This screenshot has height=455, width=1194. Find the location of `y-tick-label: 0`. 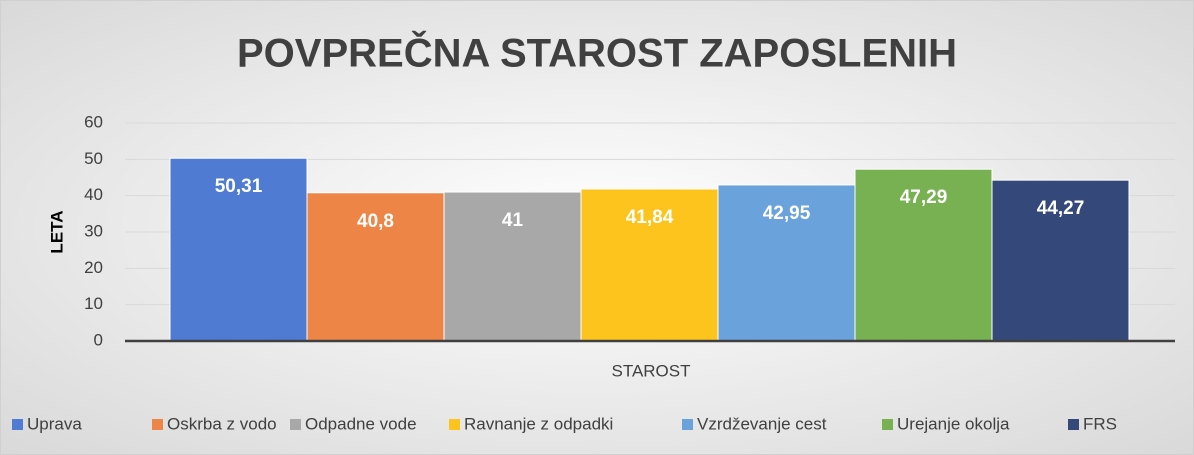

y-tick-label: 0 is located at coordinates (98, 339).